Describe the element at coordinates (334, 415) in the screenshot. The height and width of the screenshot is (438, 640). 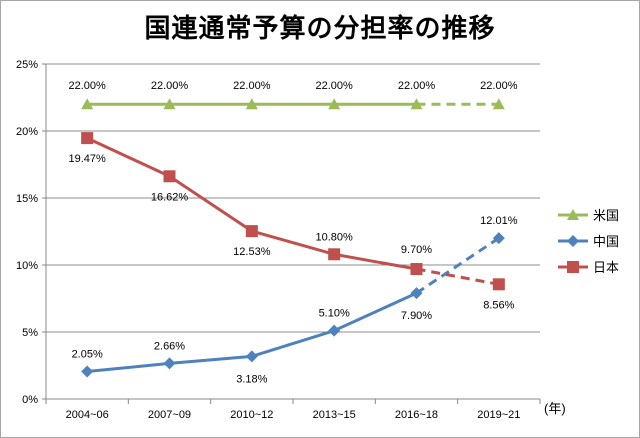
I see `x-tick-label: 2013~15` at that location.